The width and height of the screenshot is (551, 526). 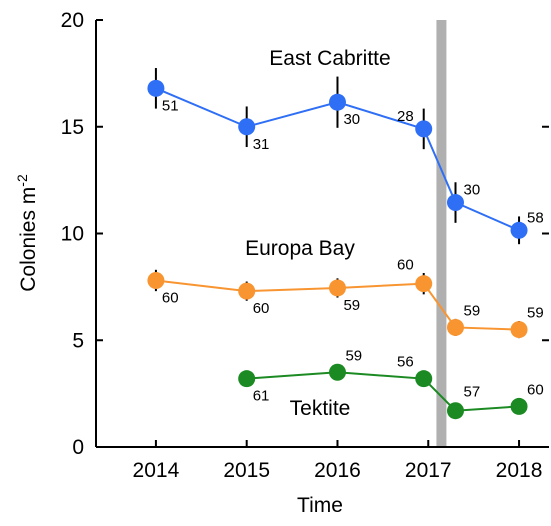 I want to click on y-tick-label: 5, so click(x=78, y=340).